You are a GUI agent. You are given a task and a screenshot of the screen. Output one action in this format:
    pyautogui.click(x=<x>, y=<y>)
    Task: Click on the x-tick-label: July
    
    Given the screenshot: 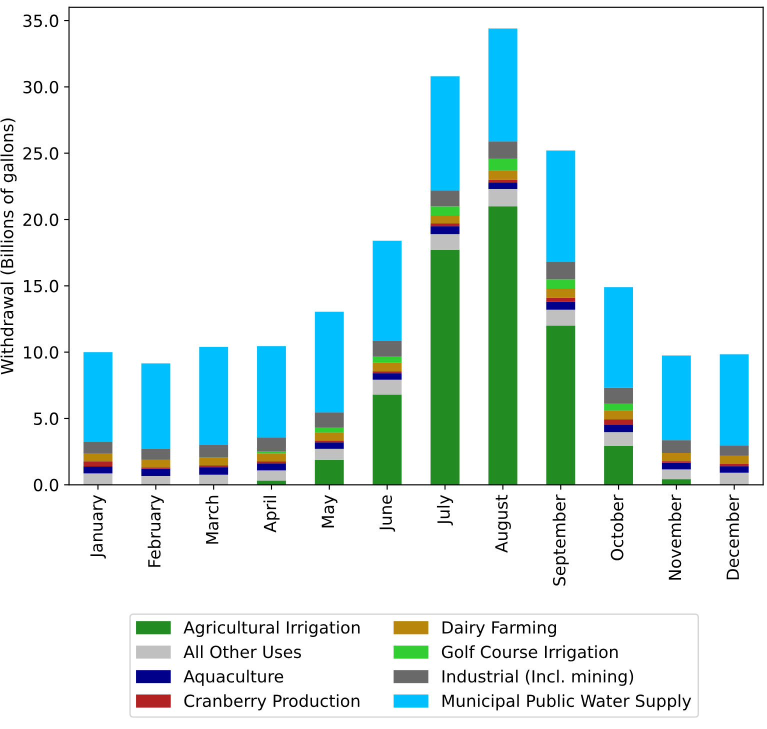 What is the action you would take?
    pyautogui.click(x=445, y=510)
    